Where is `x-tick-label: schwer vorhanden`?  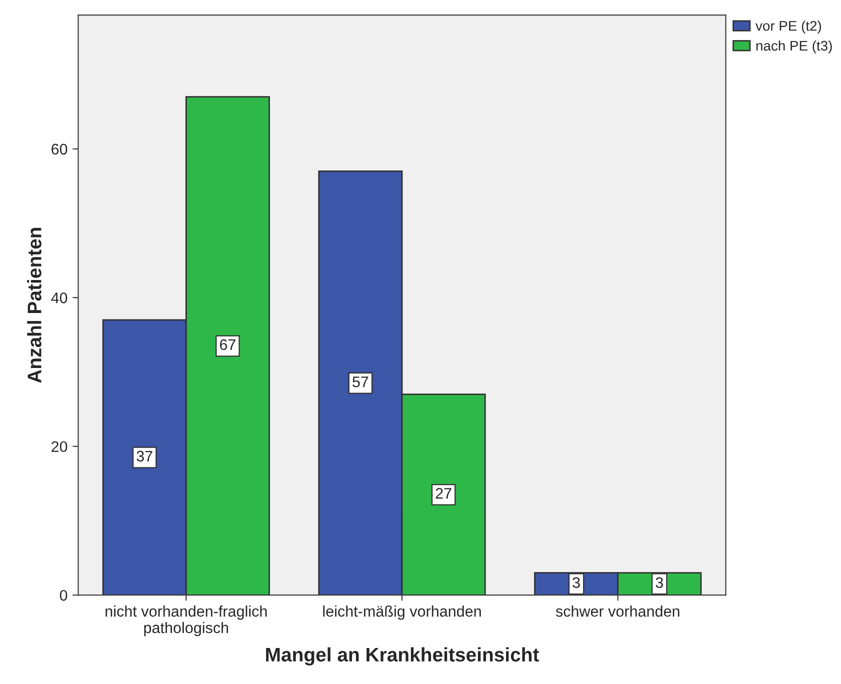 x-tick-label: schwer vorhanden is located at coordinates (618, 611).